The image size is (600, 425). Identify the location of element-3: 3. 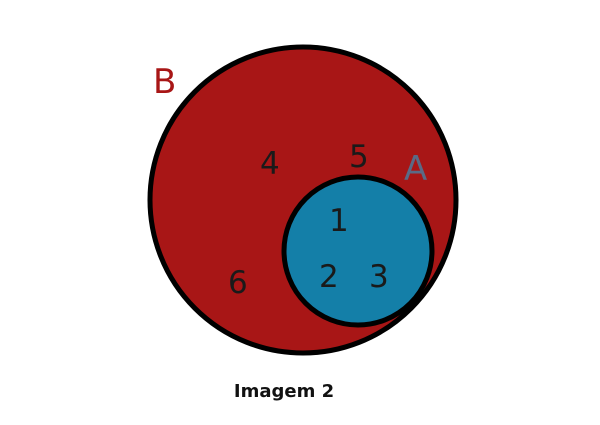
(379, 277).